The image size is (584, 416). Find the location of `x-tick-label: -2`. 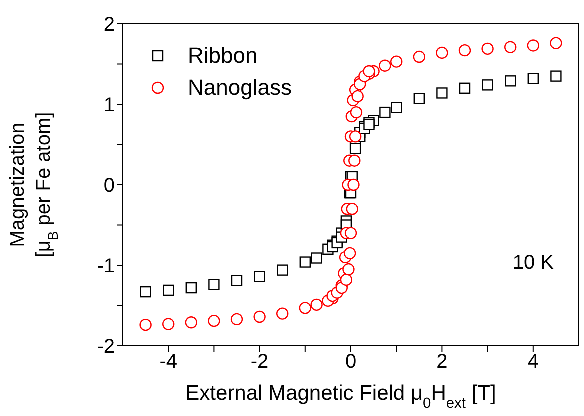

x-tick-label: -2 is located at coordinates (259, 362).